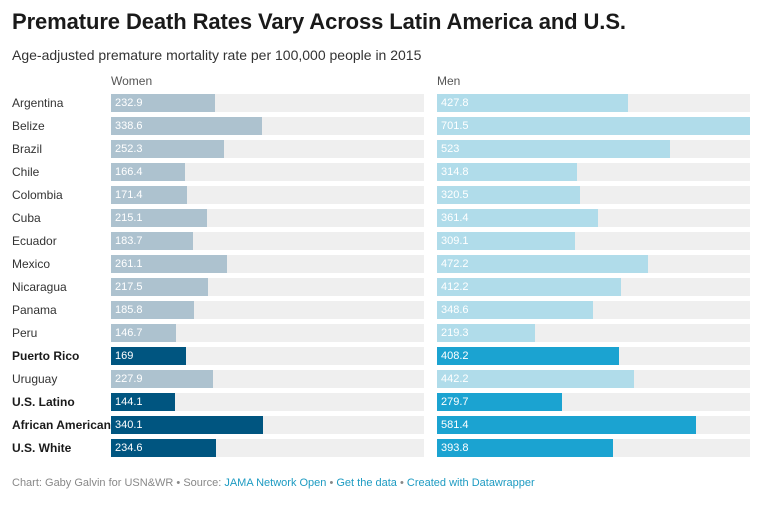 Image resolution: width=768 pixels, height=505 pixels. What do you see at coordinates (455, 195) in the screenshot?
I see `value-label: 320.5` at bounding box center [455, 195].